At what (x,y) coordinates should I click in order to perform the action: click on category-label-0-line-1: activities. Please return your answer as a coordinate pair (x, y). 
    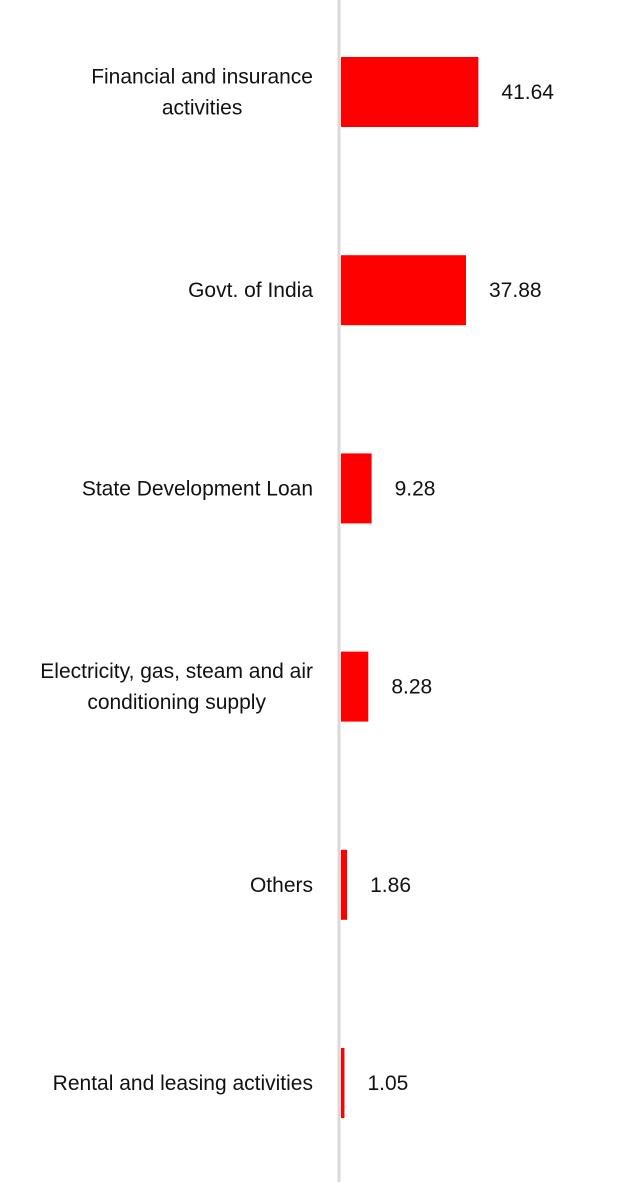
    Looking at the image, I should click on (202, 108).